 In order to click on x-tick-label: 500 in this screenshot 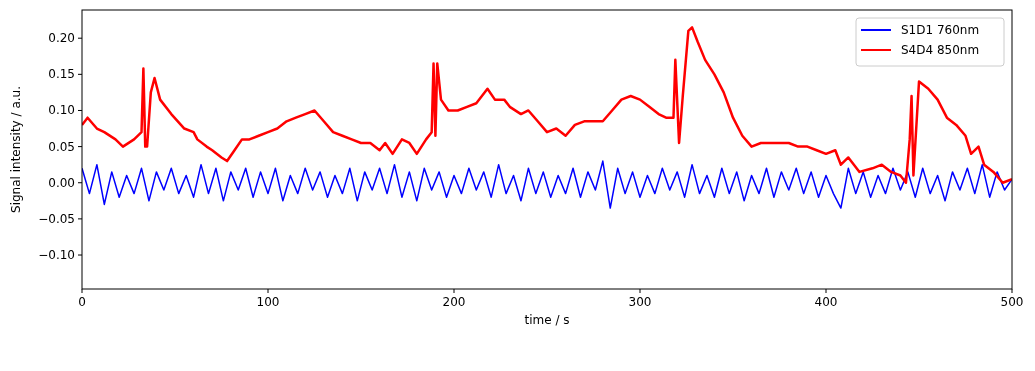, I will do `click(1012, 302)`.